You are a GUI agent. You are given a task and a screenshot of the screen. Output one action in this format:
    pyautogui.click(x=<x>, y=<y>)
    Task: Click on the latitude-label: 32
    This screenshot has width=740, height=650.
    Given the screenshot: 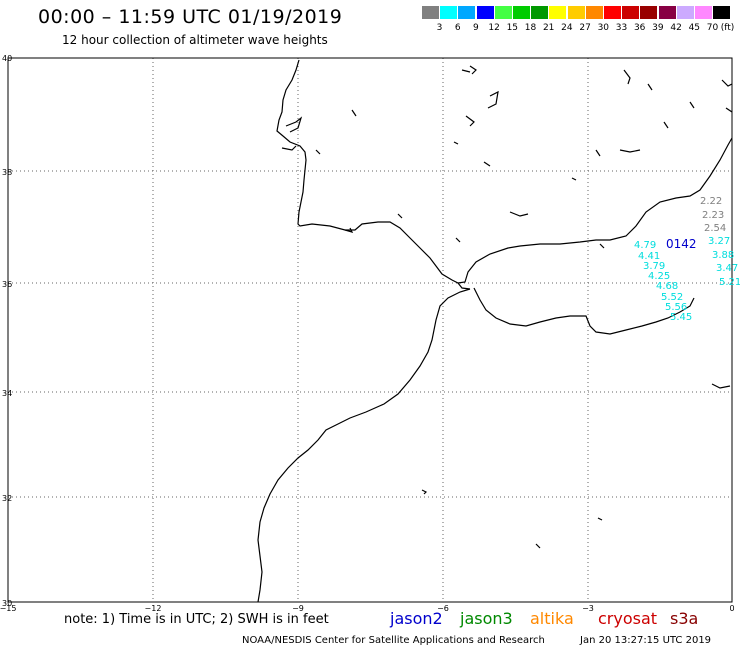 What is the action you would take?
    pyautogui.click(x=7, y=498)
    